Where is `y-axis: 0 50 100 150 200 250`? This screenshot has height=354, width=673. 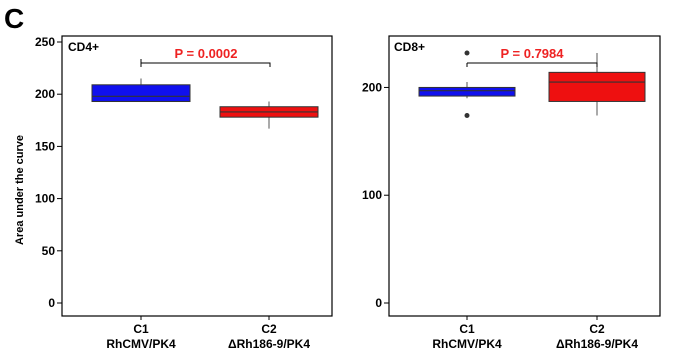 y-axis: 0 50 100 150 200 250 is located at coordinates (48, 172).